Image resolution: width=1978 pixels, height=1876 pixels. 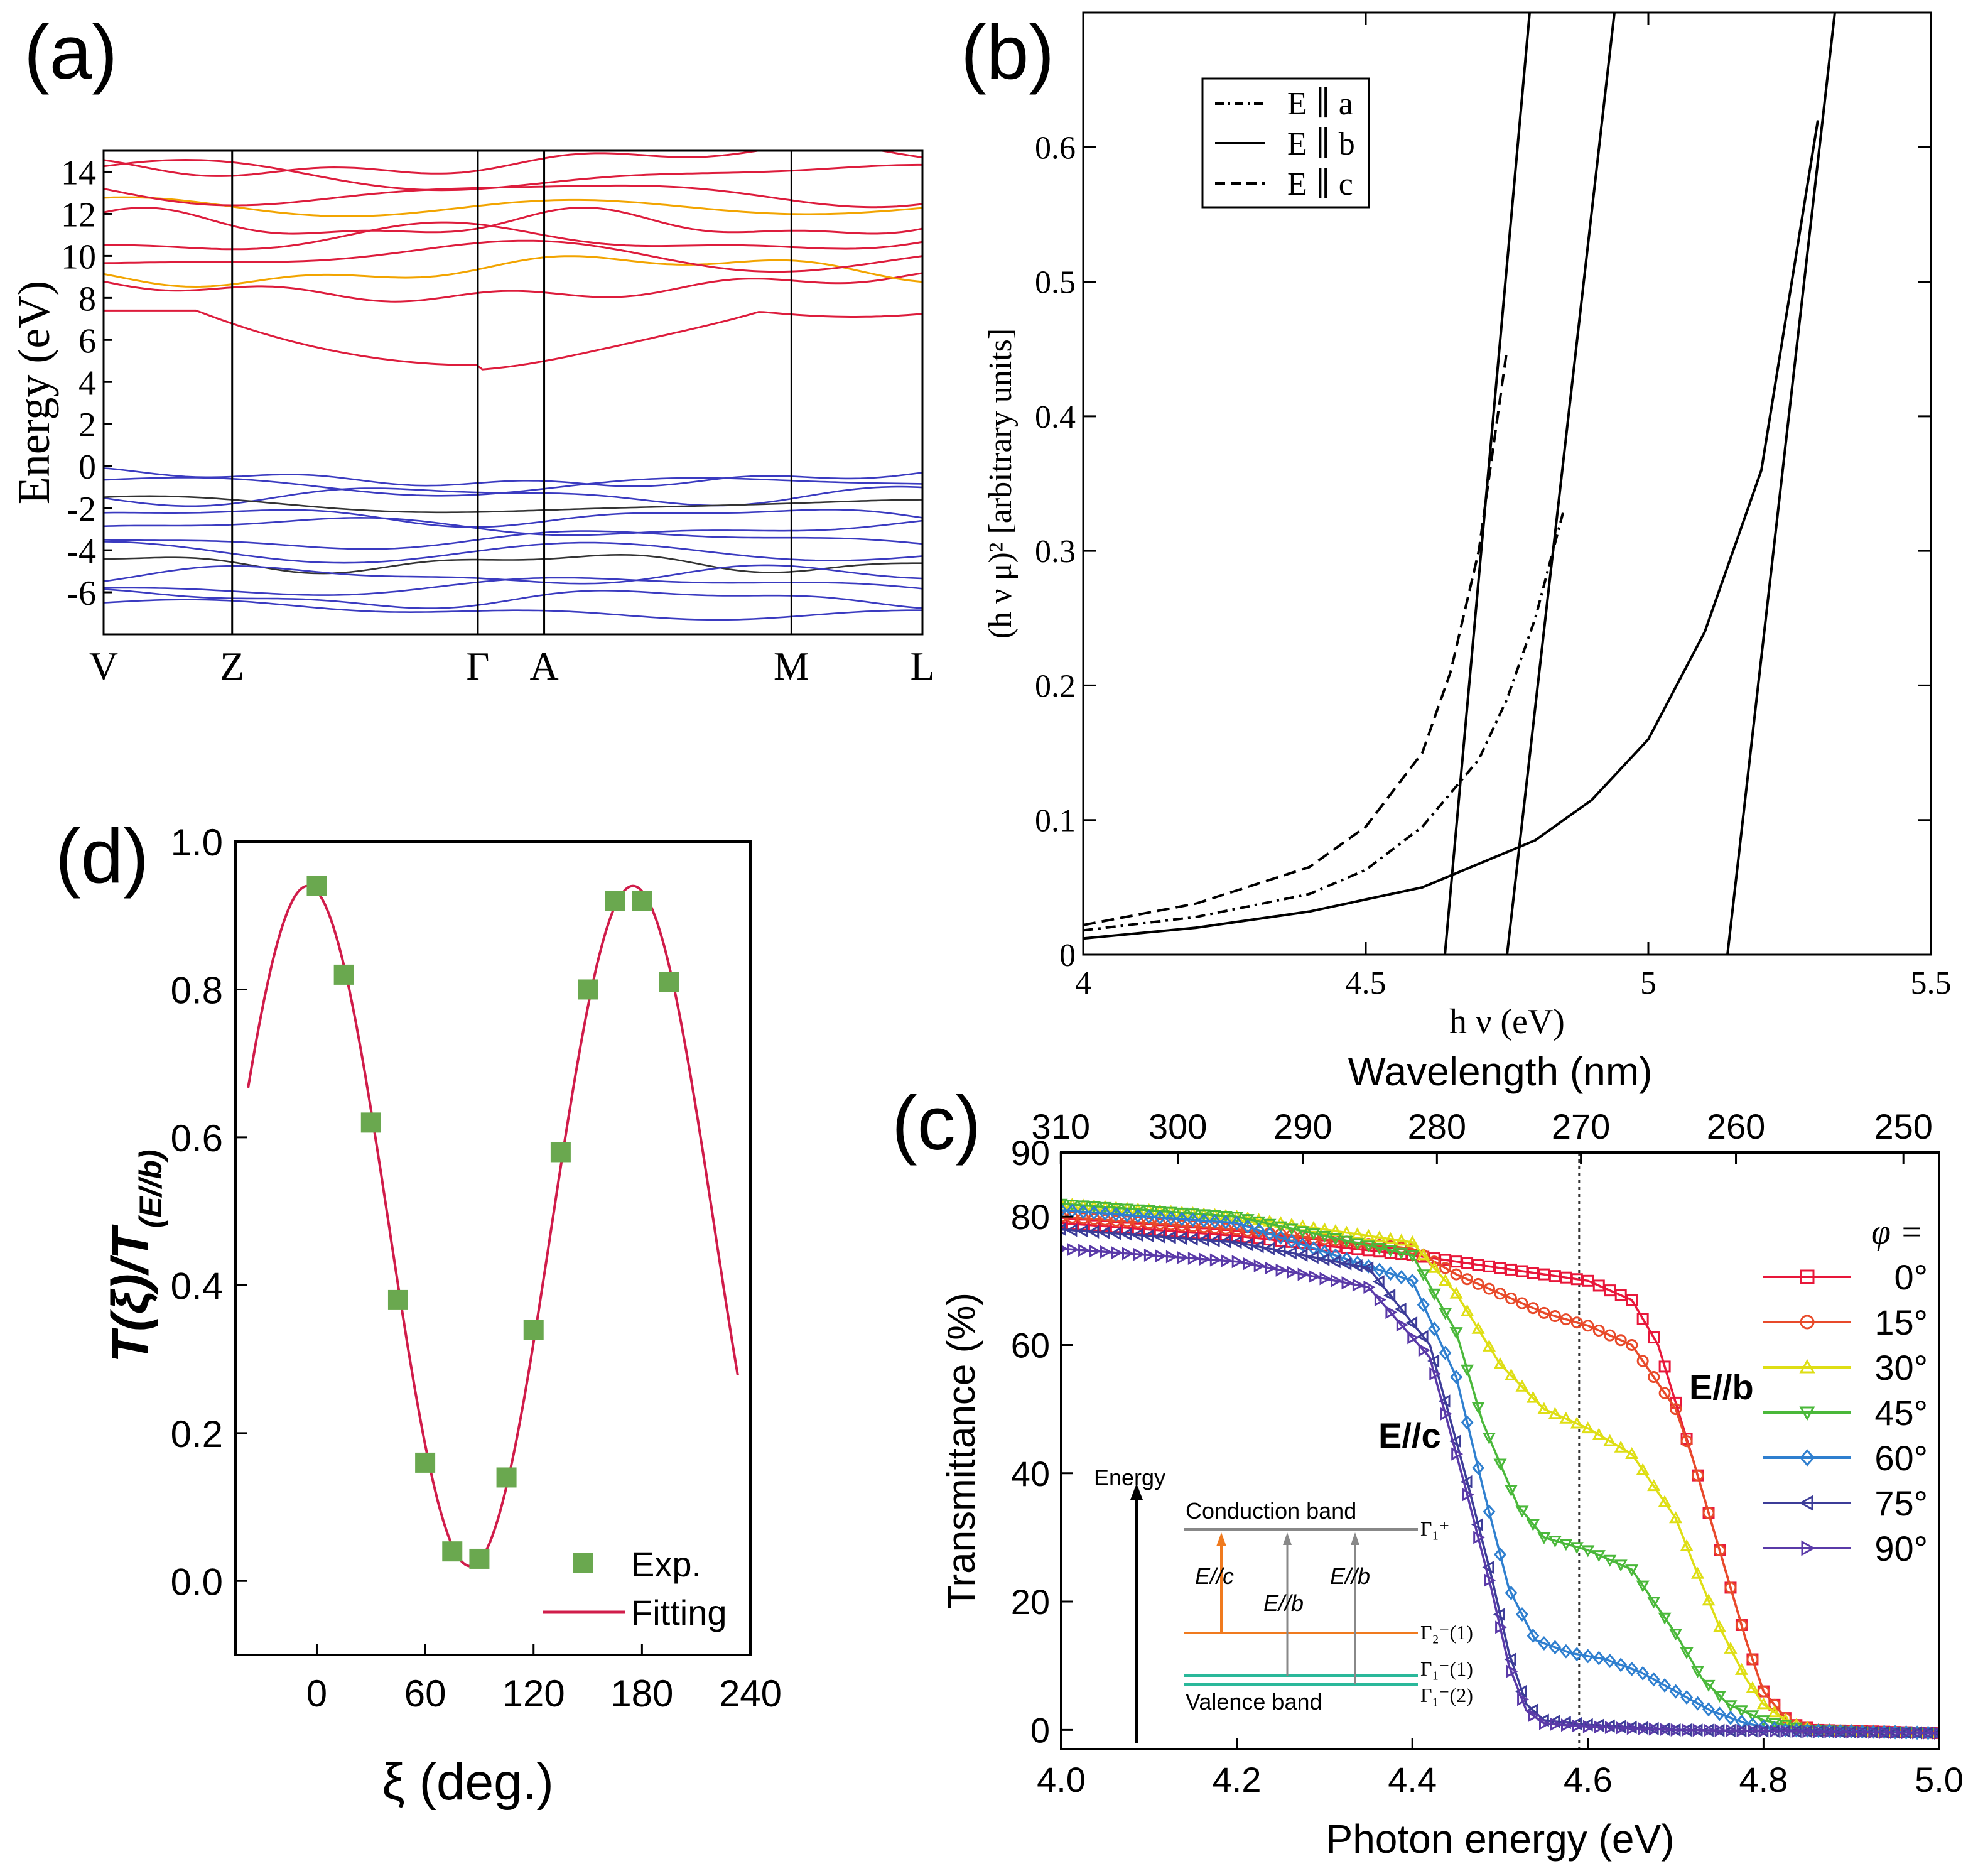 What do you see at coordinates (1350, 1576) in the screenshot?
I see `inset-arrow-label-eb-2: E//b` at bounding box center [1350, 1576].